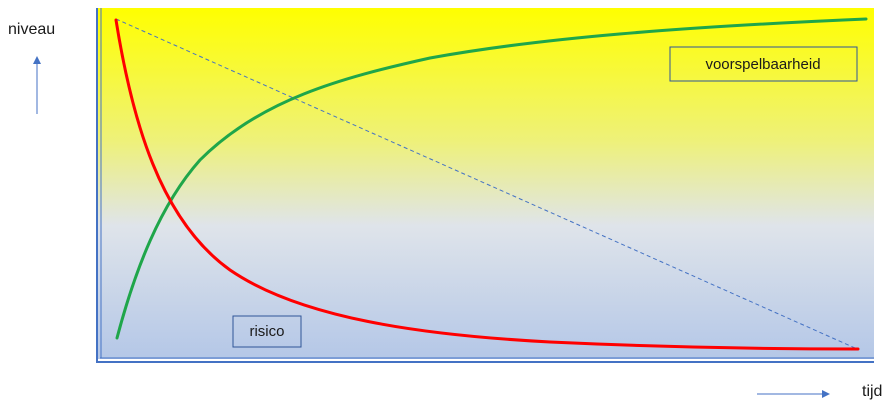 This screenshot has width=895, height=401. What do you see at coordinates (37, 60) in the screenshot?
I see `y-axis-arrow-head` at bounding box center [37, 60].